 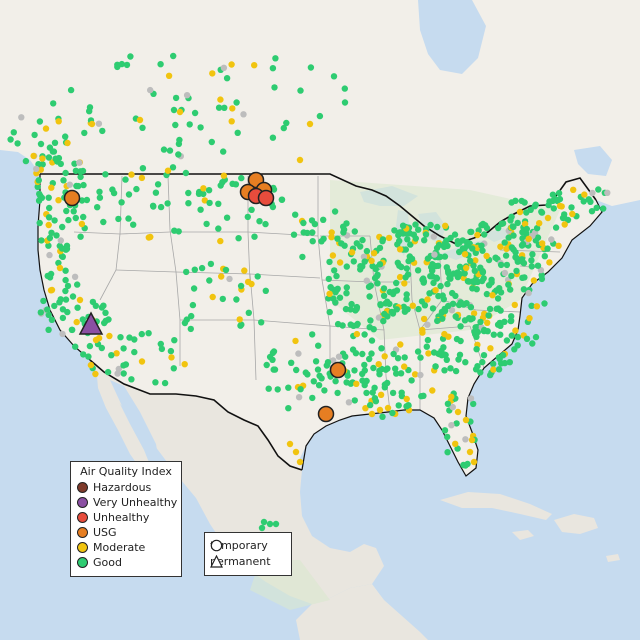 What do you see at coordinates (216, 545) in the screenshot?
I see `circle-icon` at bounding box center [216, 545].